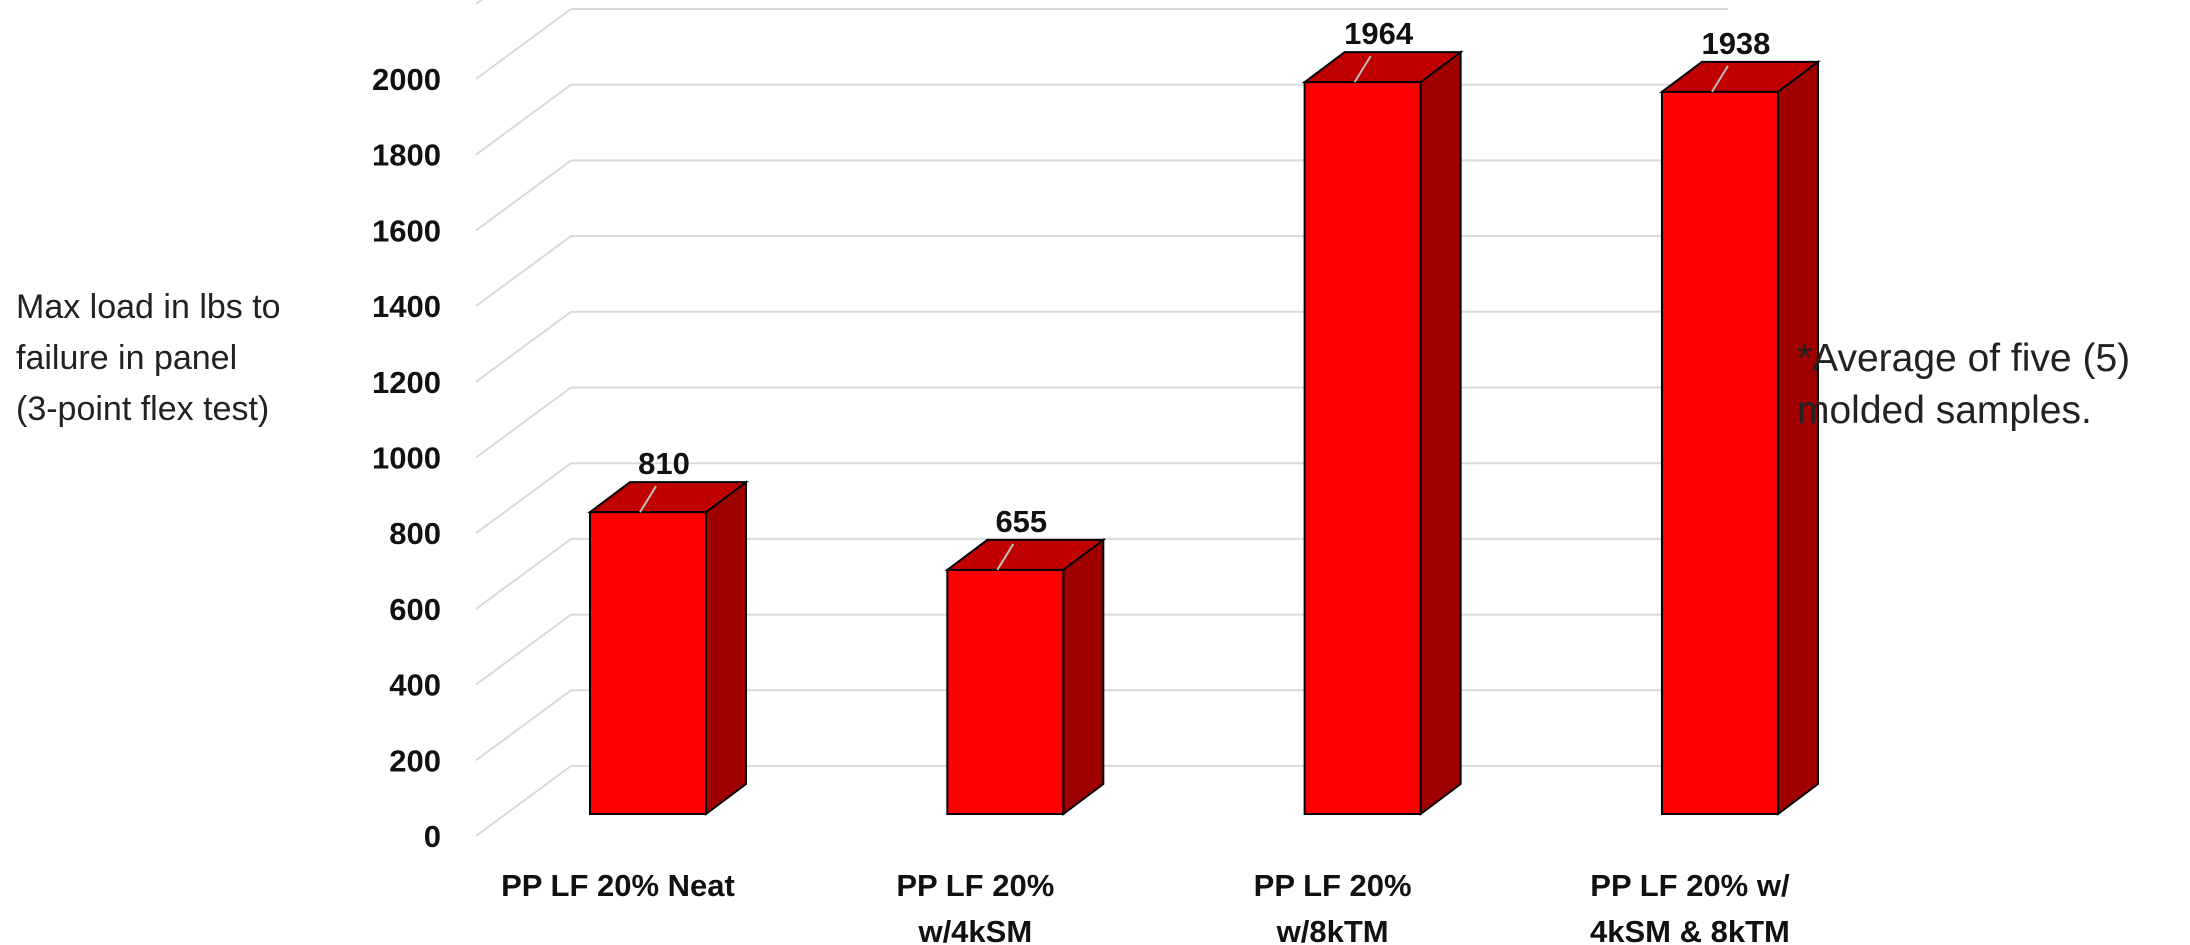 The width and height of the screenshot is (2190, 945). What do you see at coordinates (1690, 885) in the screenshot?
I see `x-tick-label: PP LF 20% w/` at bounding box center [1690, 885].